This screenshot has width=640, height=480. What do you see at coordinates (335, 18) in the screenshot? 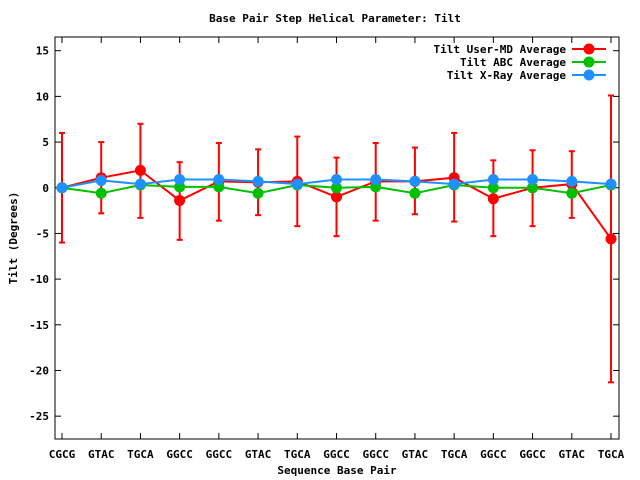
I see `chart-title: Base Pair Step Helical Parameter: Tilt` at bounding box center [335, 18].